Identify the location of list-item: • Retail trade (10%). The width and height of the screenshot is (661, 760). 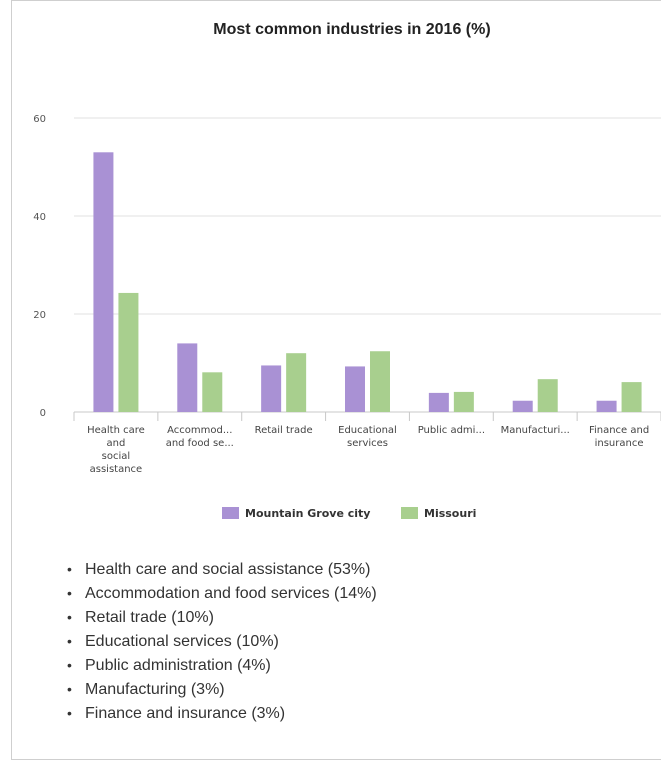
(222, 617).